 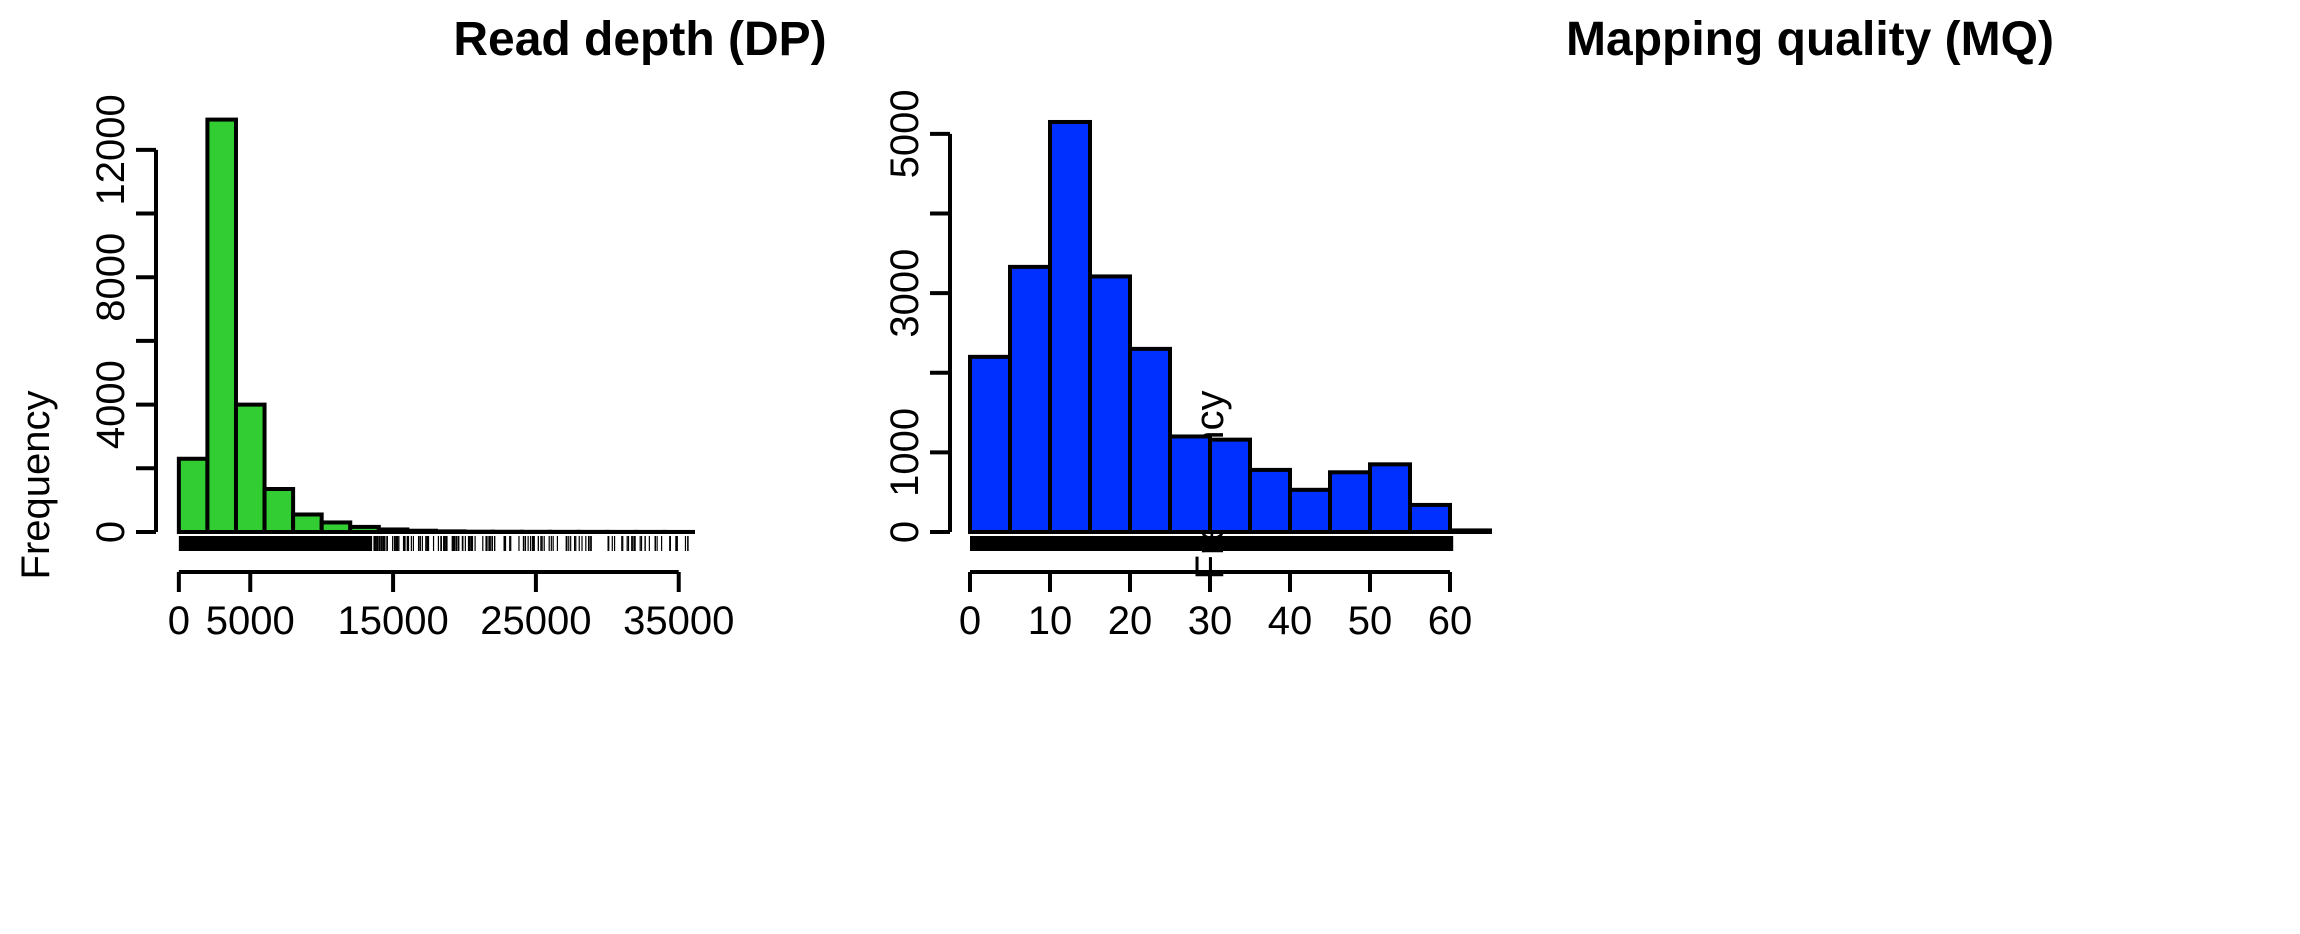 What do you see at coordinates (1370, 621) in the screenshot?
I see `x-tick-label-5: 50` at bounding box center [1370, 621].